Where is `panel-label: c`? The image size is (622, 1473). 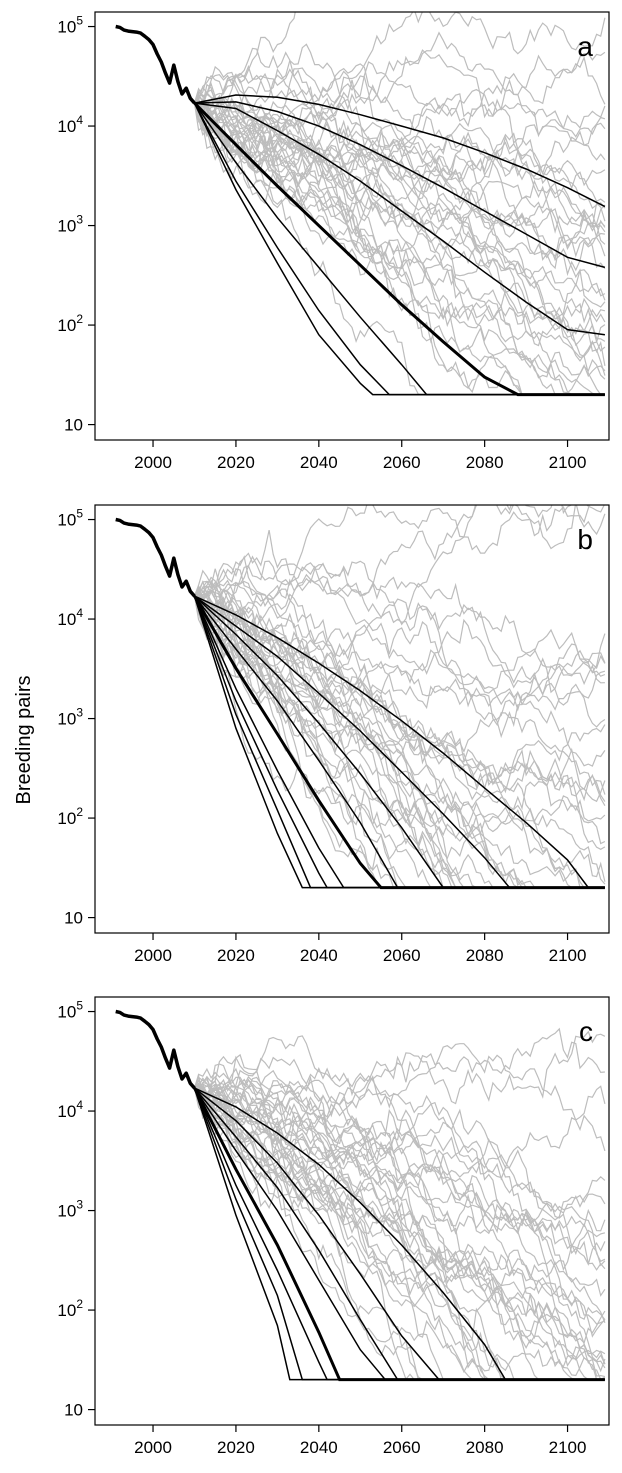
panel-label: c is located at coordinates (586, 1031).